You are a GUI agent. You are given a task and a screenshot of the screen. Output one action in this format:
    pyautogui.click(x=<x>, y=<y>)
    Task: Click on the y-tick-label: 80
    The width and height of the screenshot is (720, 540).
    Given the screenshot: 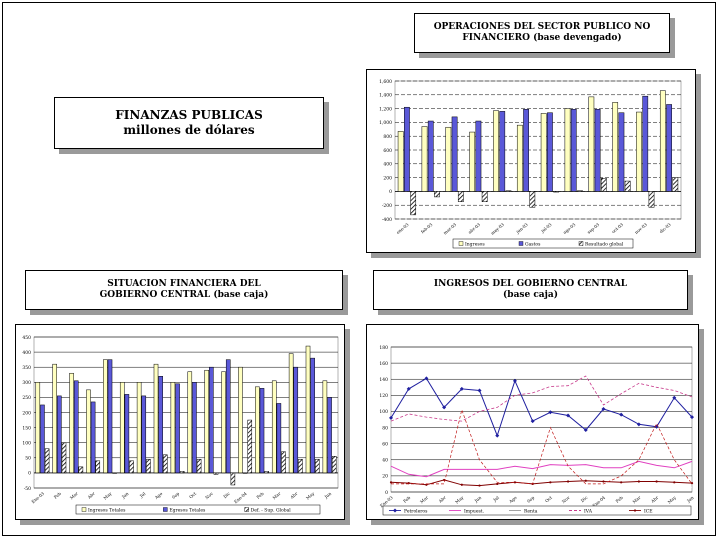 What is the action you would take?
    pyautogui.click(x=385, y=428)
    